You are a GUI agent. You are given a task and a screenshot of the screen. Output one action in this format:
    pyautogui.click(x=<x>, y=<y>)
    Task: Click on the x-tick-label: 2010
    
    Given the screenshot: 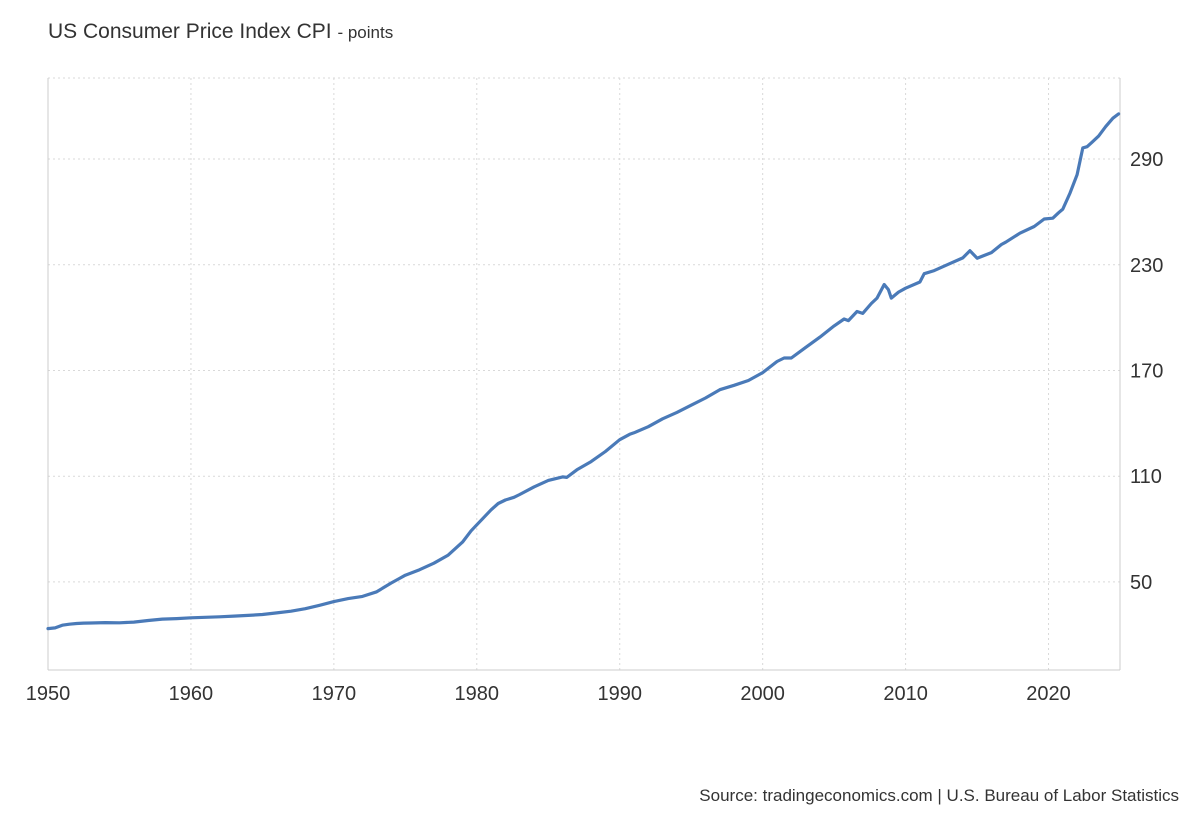 What is the action you would take?
    pyautogui.click(x=905, y=694)
    